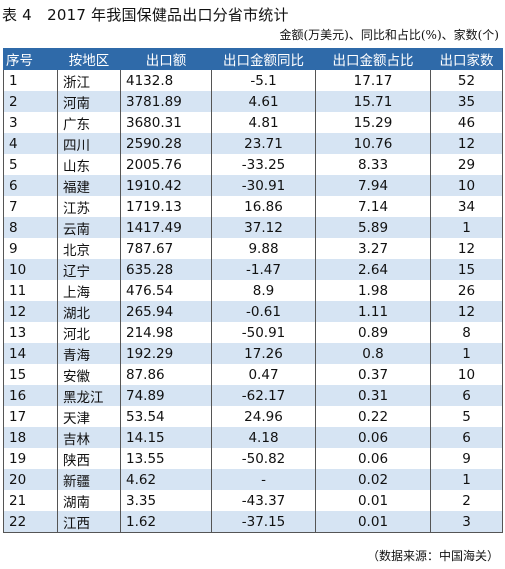 The height and width of the screenshot is (569, 505). What do you see at coordinates (30, 206) in the screenshot?
I see `table-cell: 7` at bounding box center [30, 206].